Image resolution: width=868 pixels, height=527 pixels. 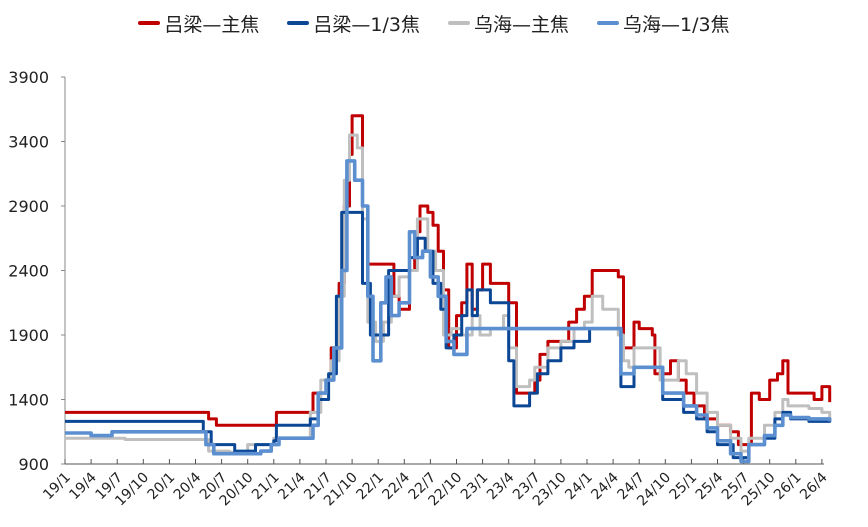 I want to click on x-tick-label: 23/1, so click(x=475, y=487).